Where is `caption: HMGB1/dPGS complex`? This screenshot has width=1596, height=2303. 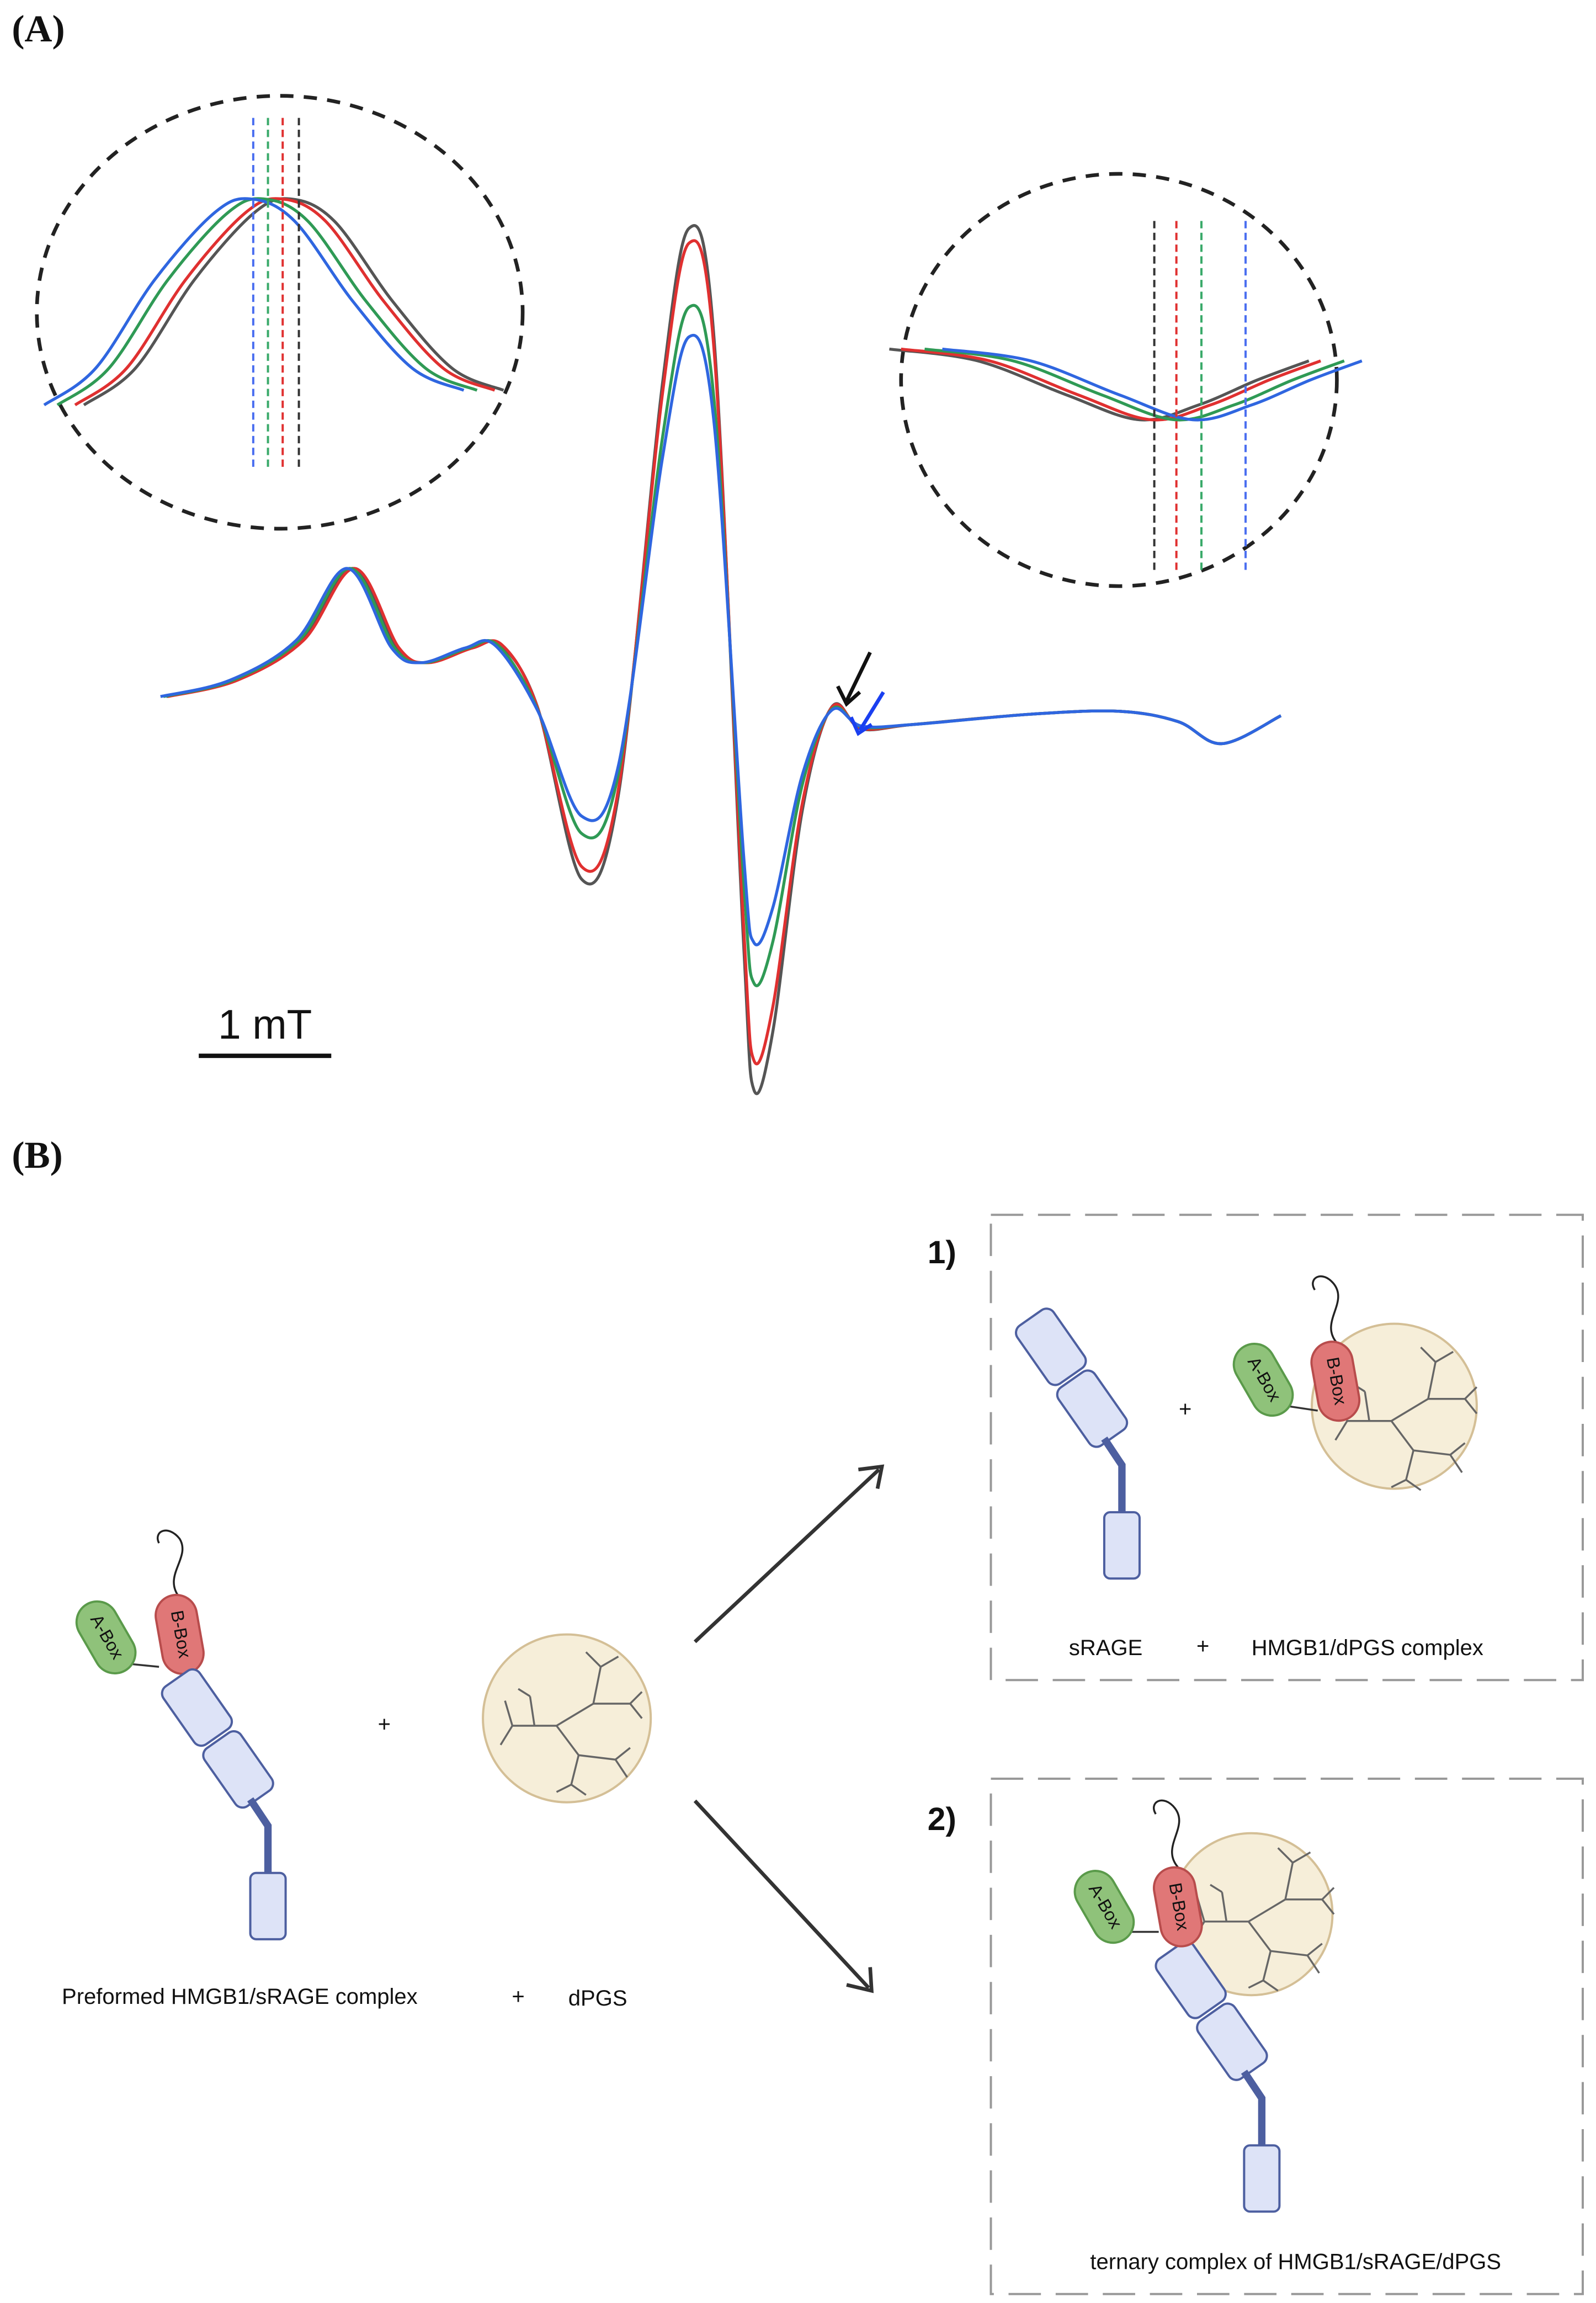
caption: HMGB1/dPGS complex is located at coordinates (1367, 1648).